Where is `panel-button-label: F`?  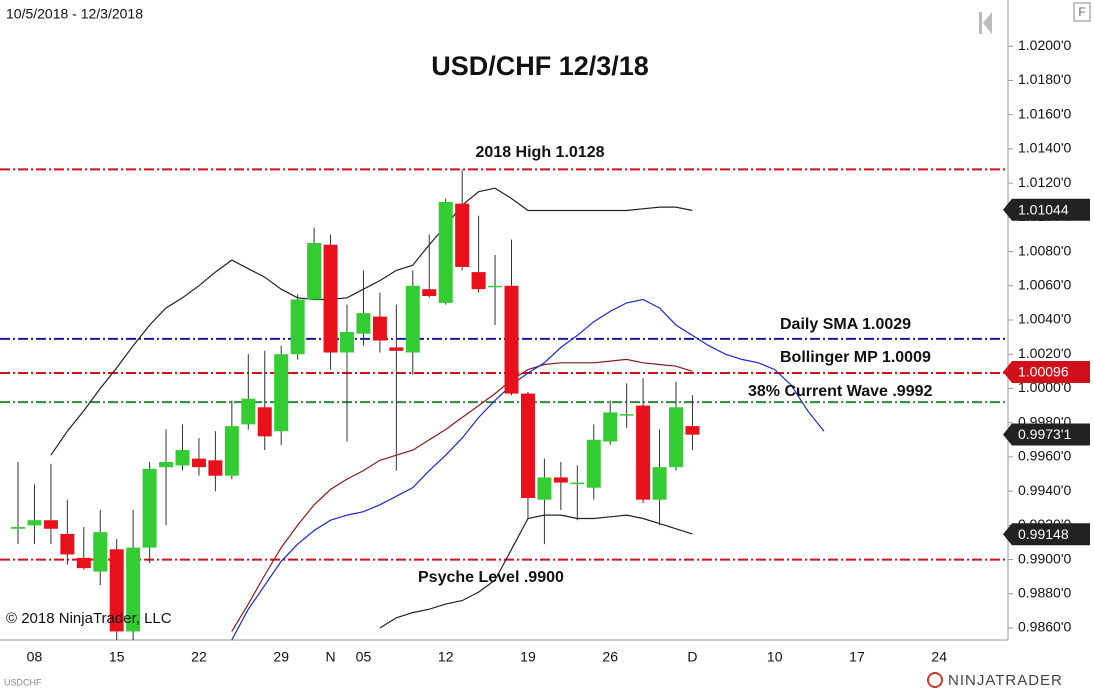 panel-button-label: F is located at coordinates (1081, 12).